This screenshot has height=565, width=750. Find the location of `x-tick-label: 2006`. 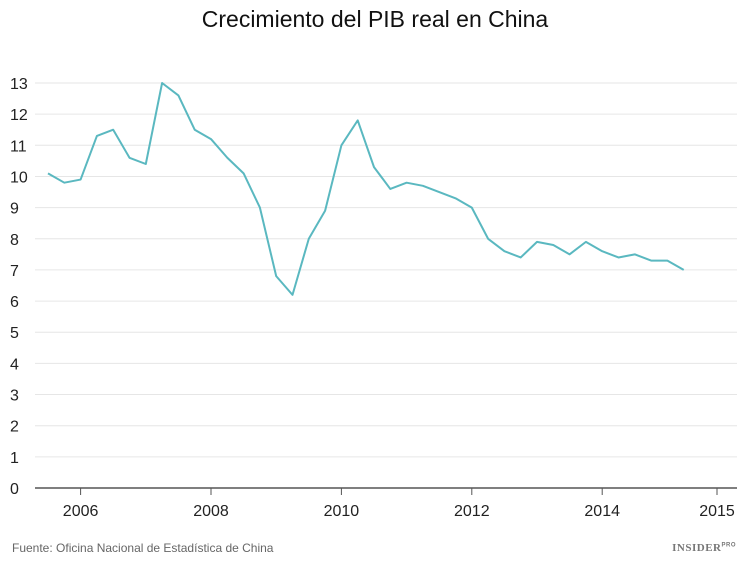

x-tick-label: 2006 is located at coordinates (81, 511).